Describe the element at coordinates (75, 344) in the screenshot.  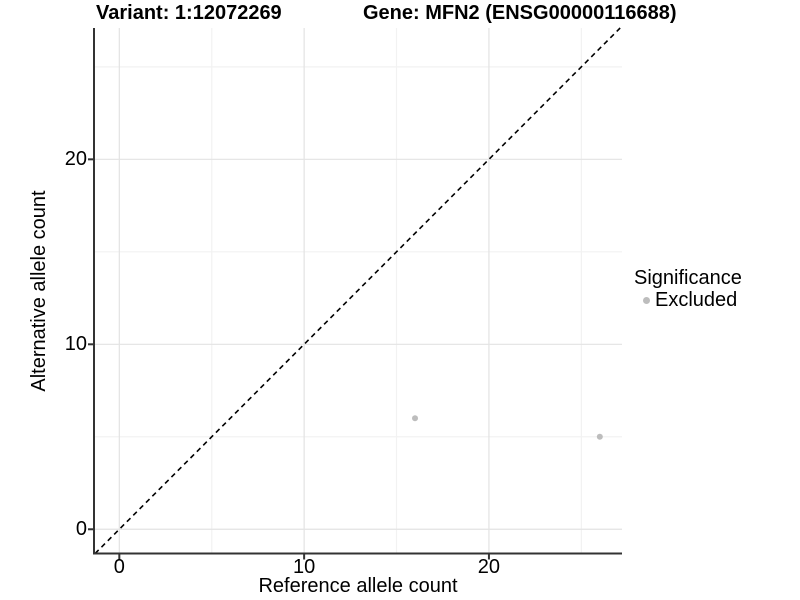
I see `y-tick-label: 10` at that location.